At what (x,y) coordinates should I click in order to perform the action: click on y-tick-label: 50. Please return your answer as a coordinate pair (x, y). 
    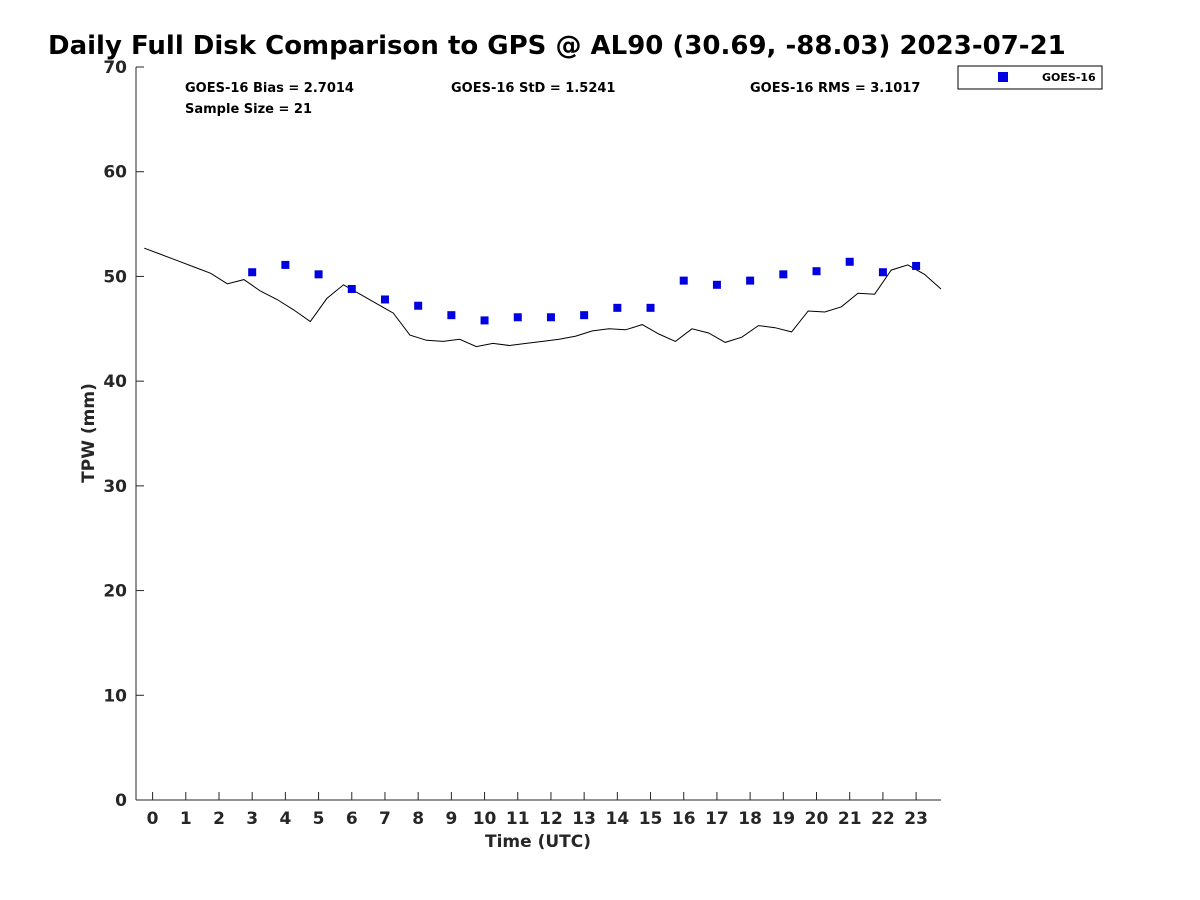
    Looking at the image, I should click on (115, 277).